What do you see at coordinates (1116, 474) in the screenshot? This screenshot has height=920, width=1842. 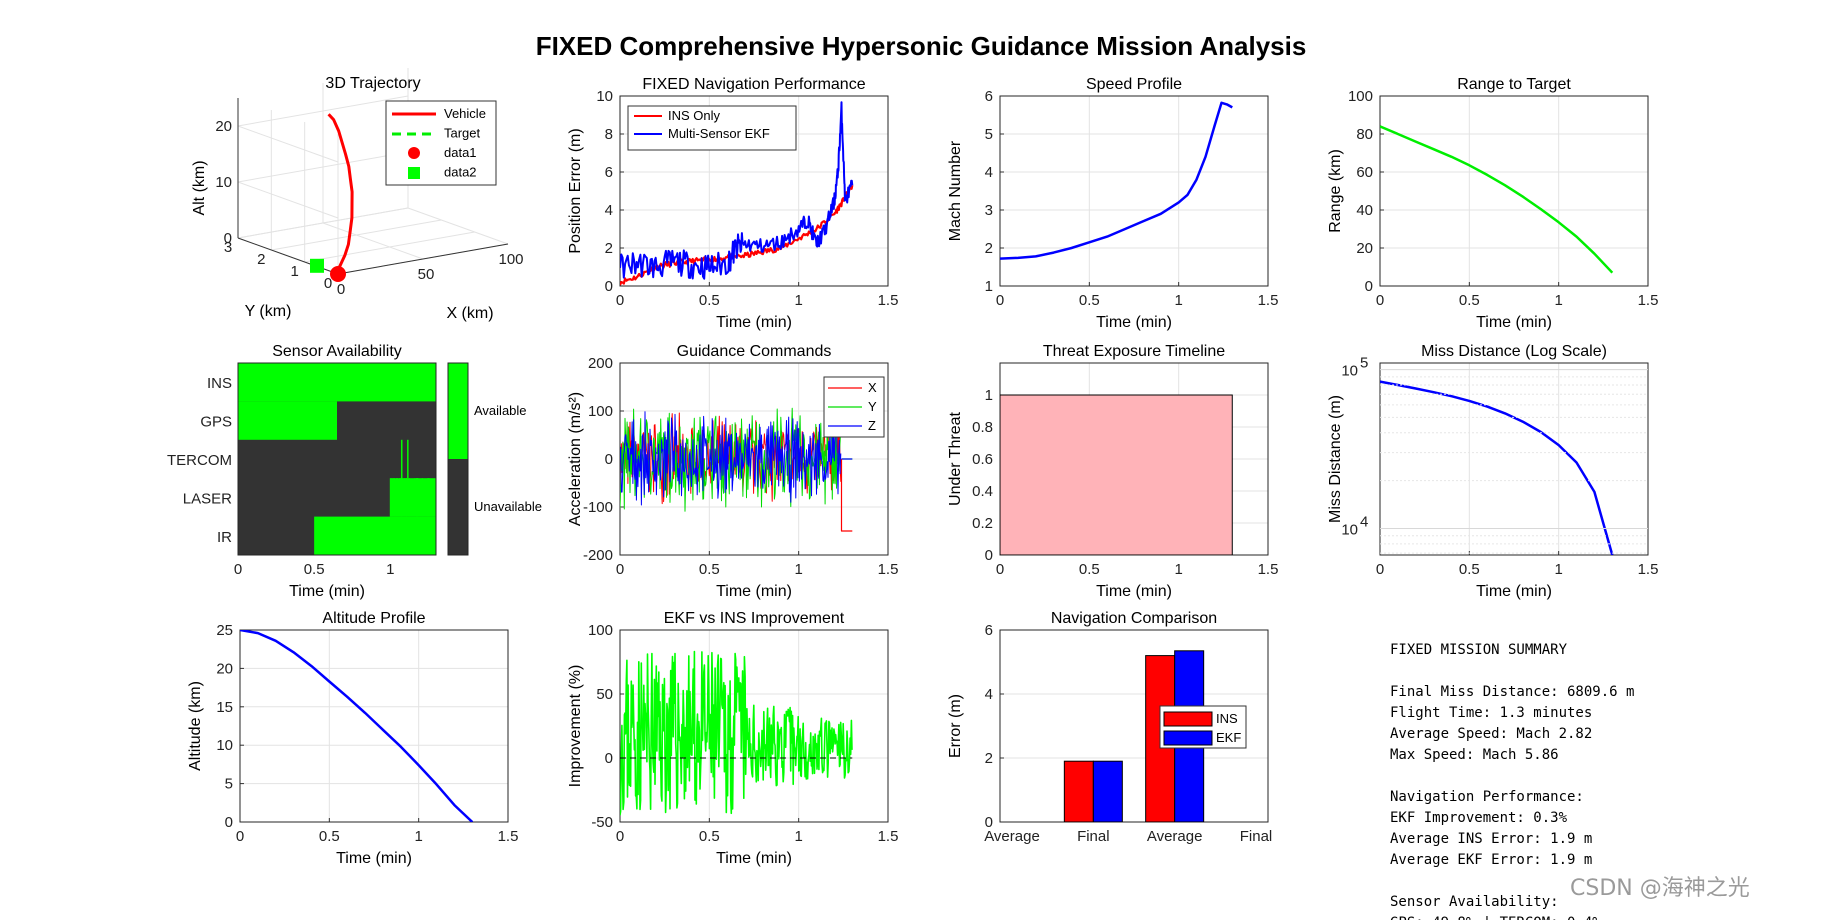 I see `threat-area` at bounding box center [1116, 474].